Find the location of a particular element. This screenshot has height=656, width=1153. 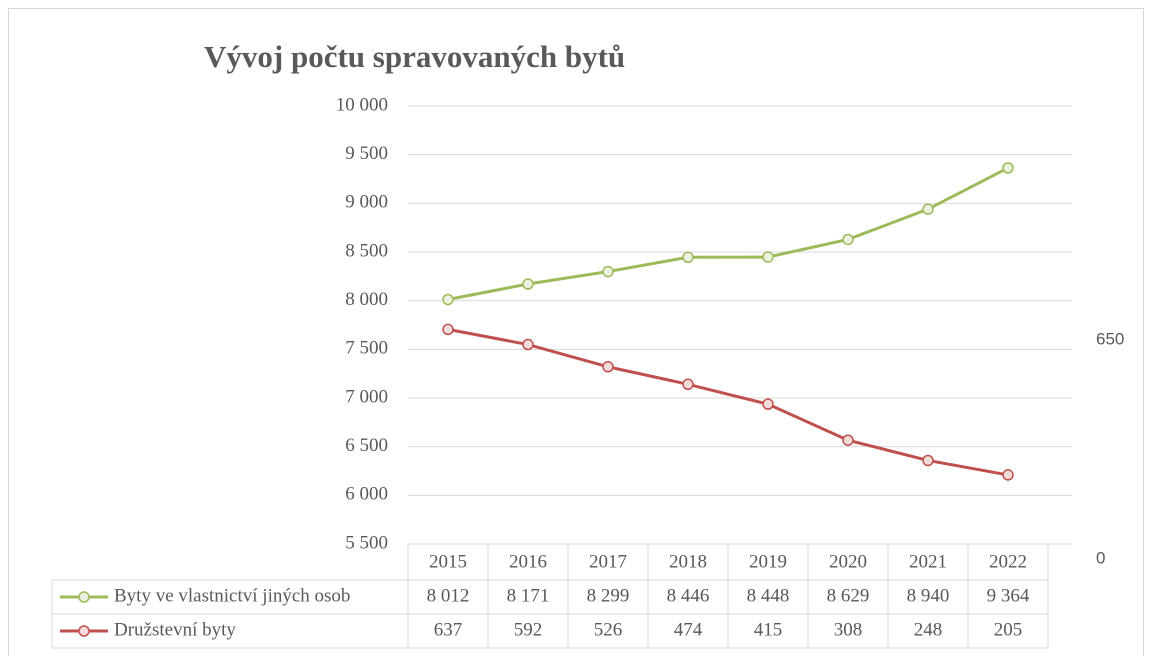

table-value: 637 is located at coordinates (448, 629).